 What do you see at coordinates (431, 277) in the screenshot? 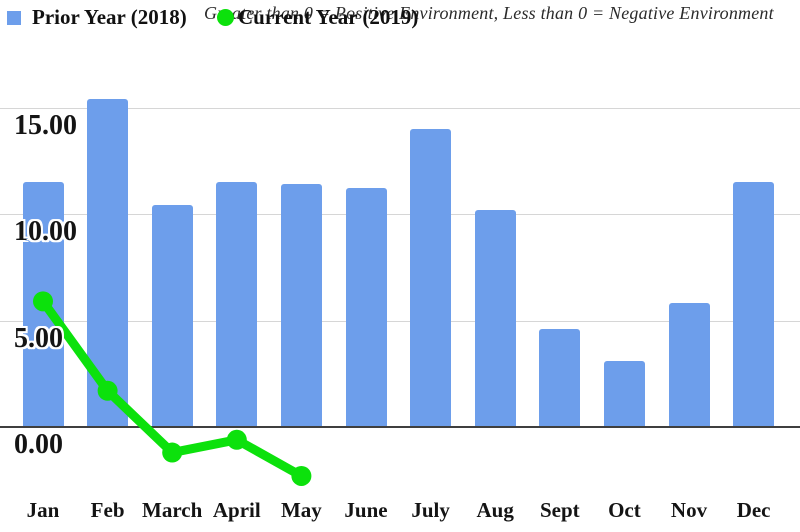
I see `bar-july` at bounding box center [431, 277].